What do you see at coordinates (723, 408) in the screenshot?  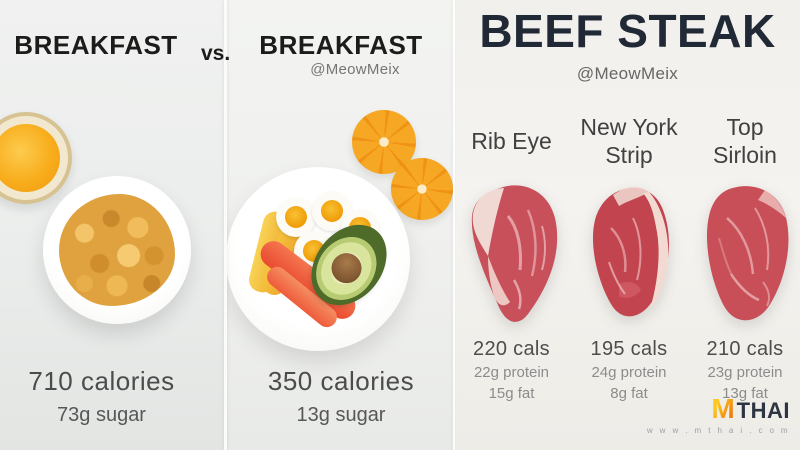 I see `mthai-logo-m-icon: M` at bounding box center [723, 408].